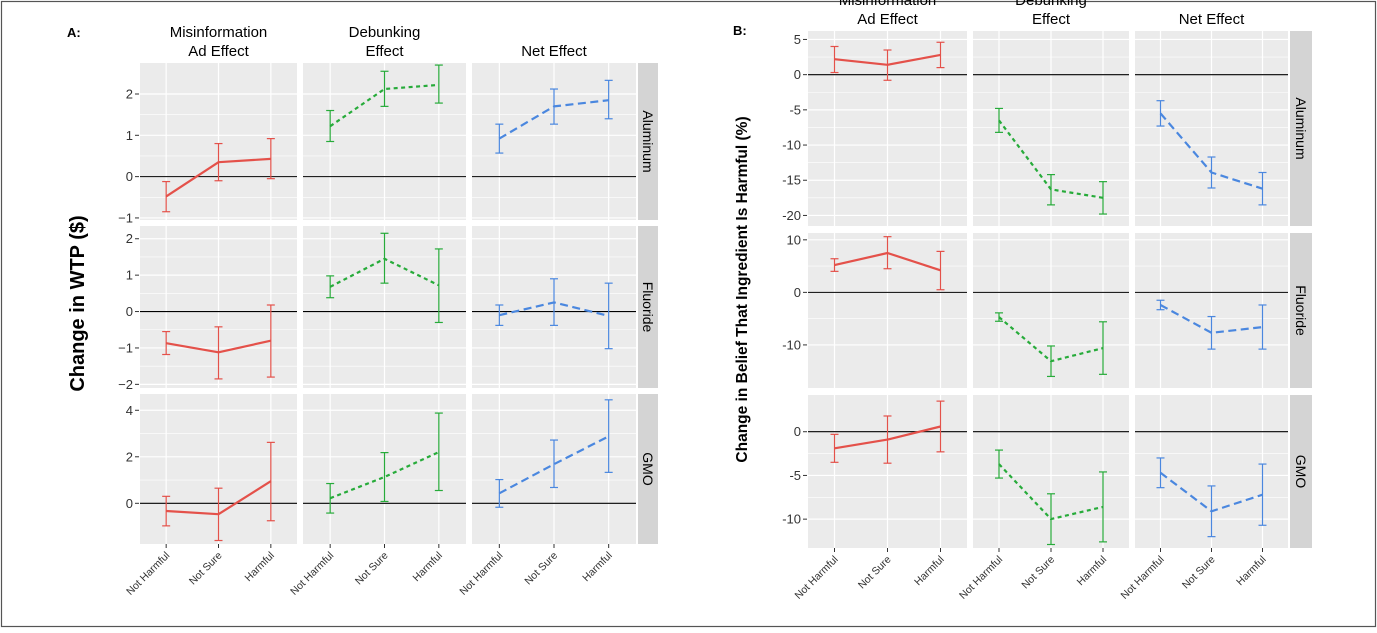 This screenshot has width=1377, height=633. What do you see at coordinates (794, 239) in the screenshot?
I see `y-tick-label: 10` at bounding box center [794, 239].